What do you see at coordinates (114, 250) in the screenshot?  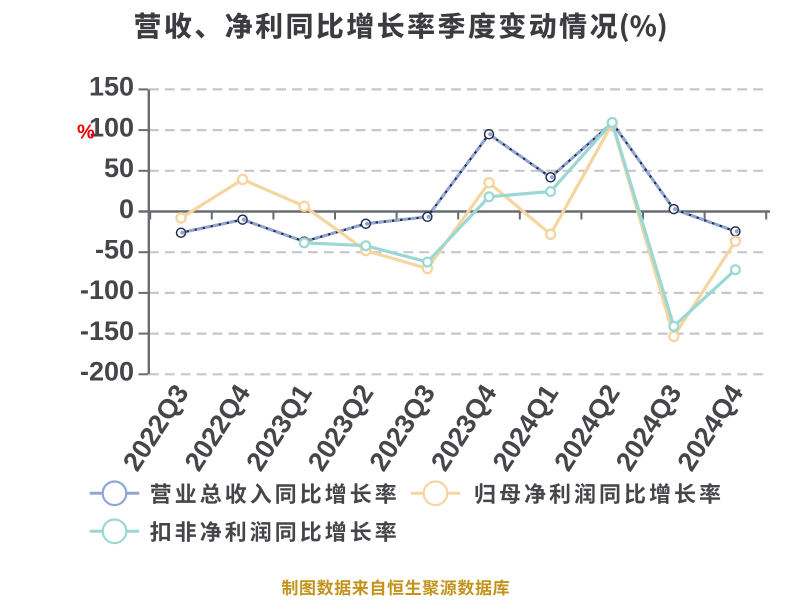 I see `svg-text: -50` at bounding box center [114, 250].